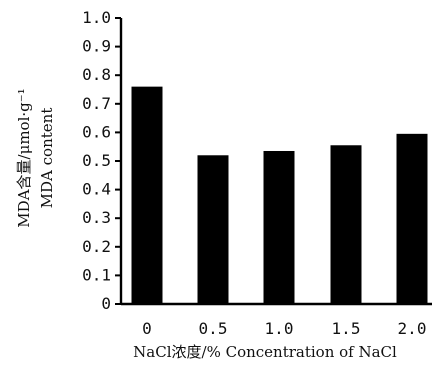 Image resolution: width=437 pixels, height=365 pixels. I want to click on y-tick-label-0: 0, so click(106, 303).